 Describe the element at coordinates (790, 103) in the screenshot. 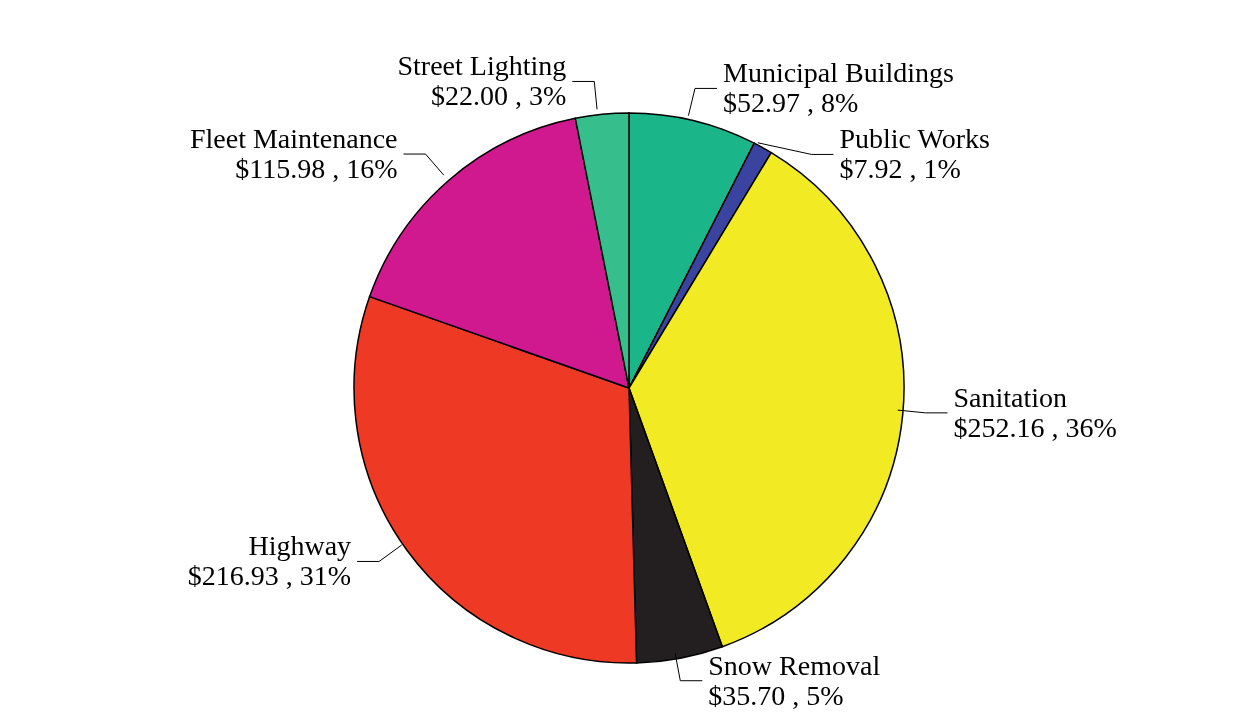

I see `data-label: $52.97 , 8%` at that location.